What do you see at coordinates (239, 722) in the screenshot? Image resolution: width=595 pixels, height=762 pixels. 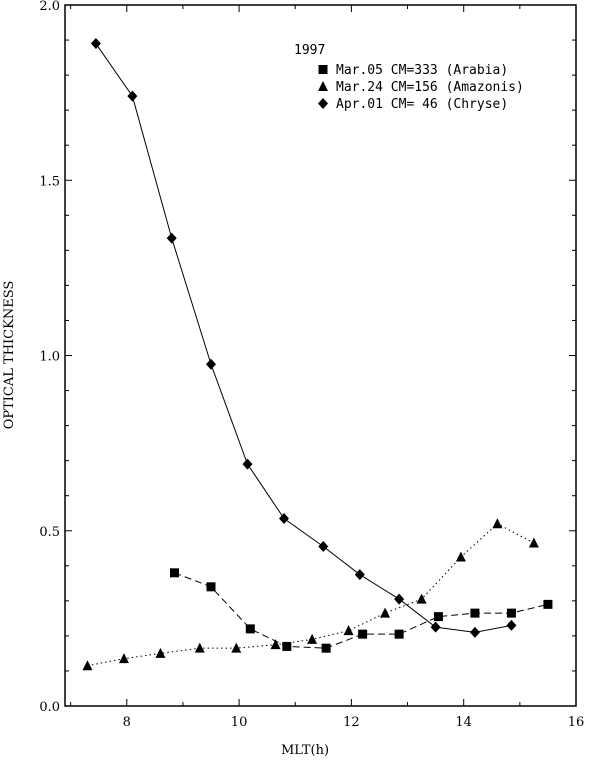 I see `x-tick-label: 10` at bounding box center [239, 722].